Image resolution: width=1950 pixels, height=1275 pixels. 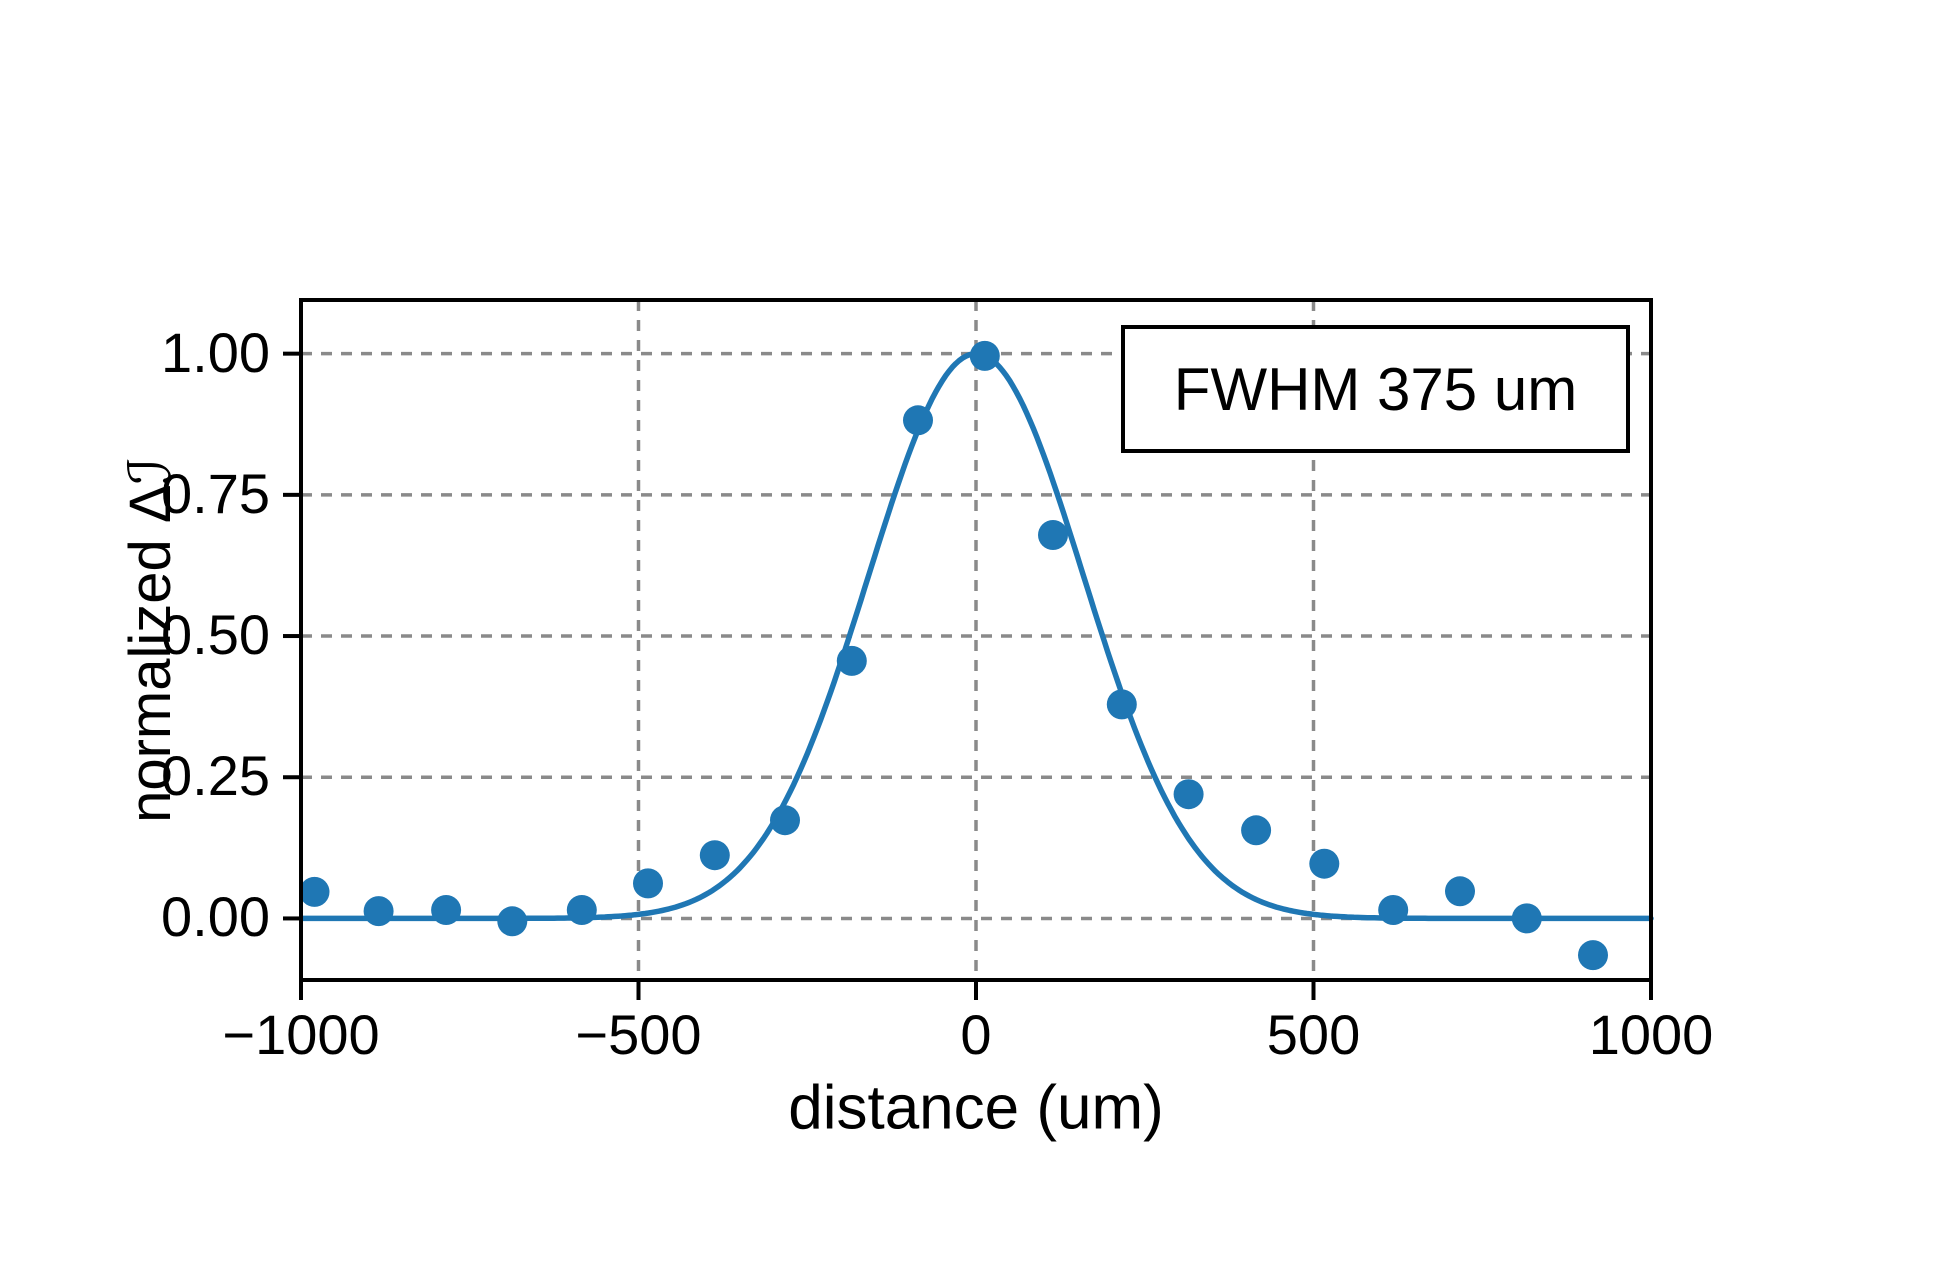 I want to click on fwhm-legend-text: FWHM 375 um, so click(x=1375, y=389).